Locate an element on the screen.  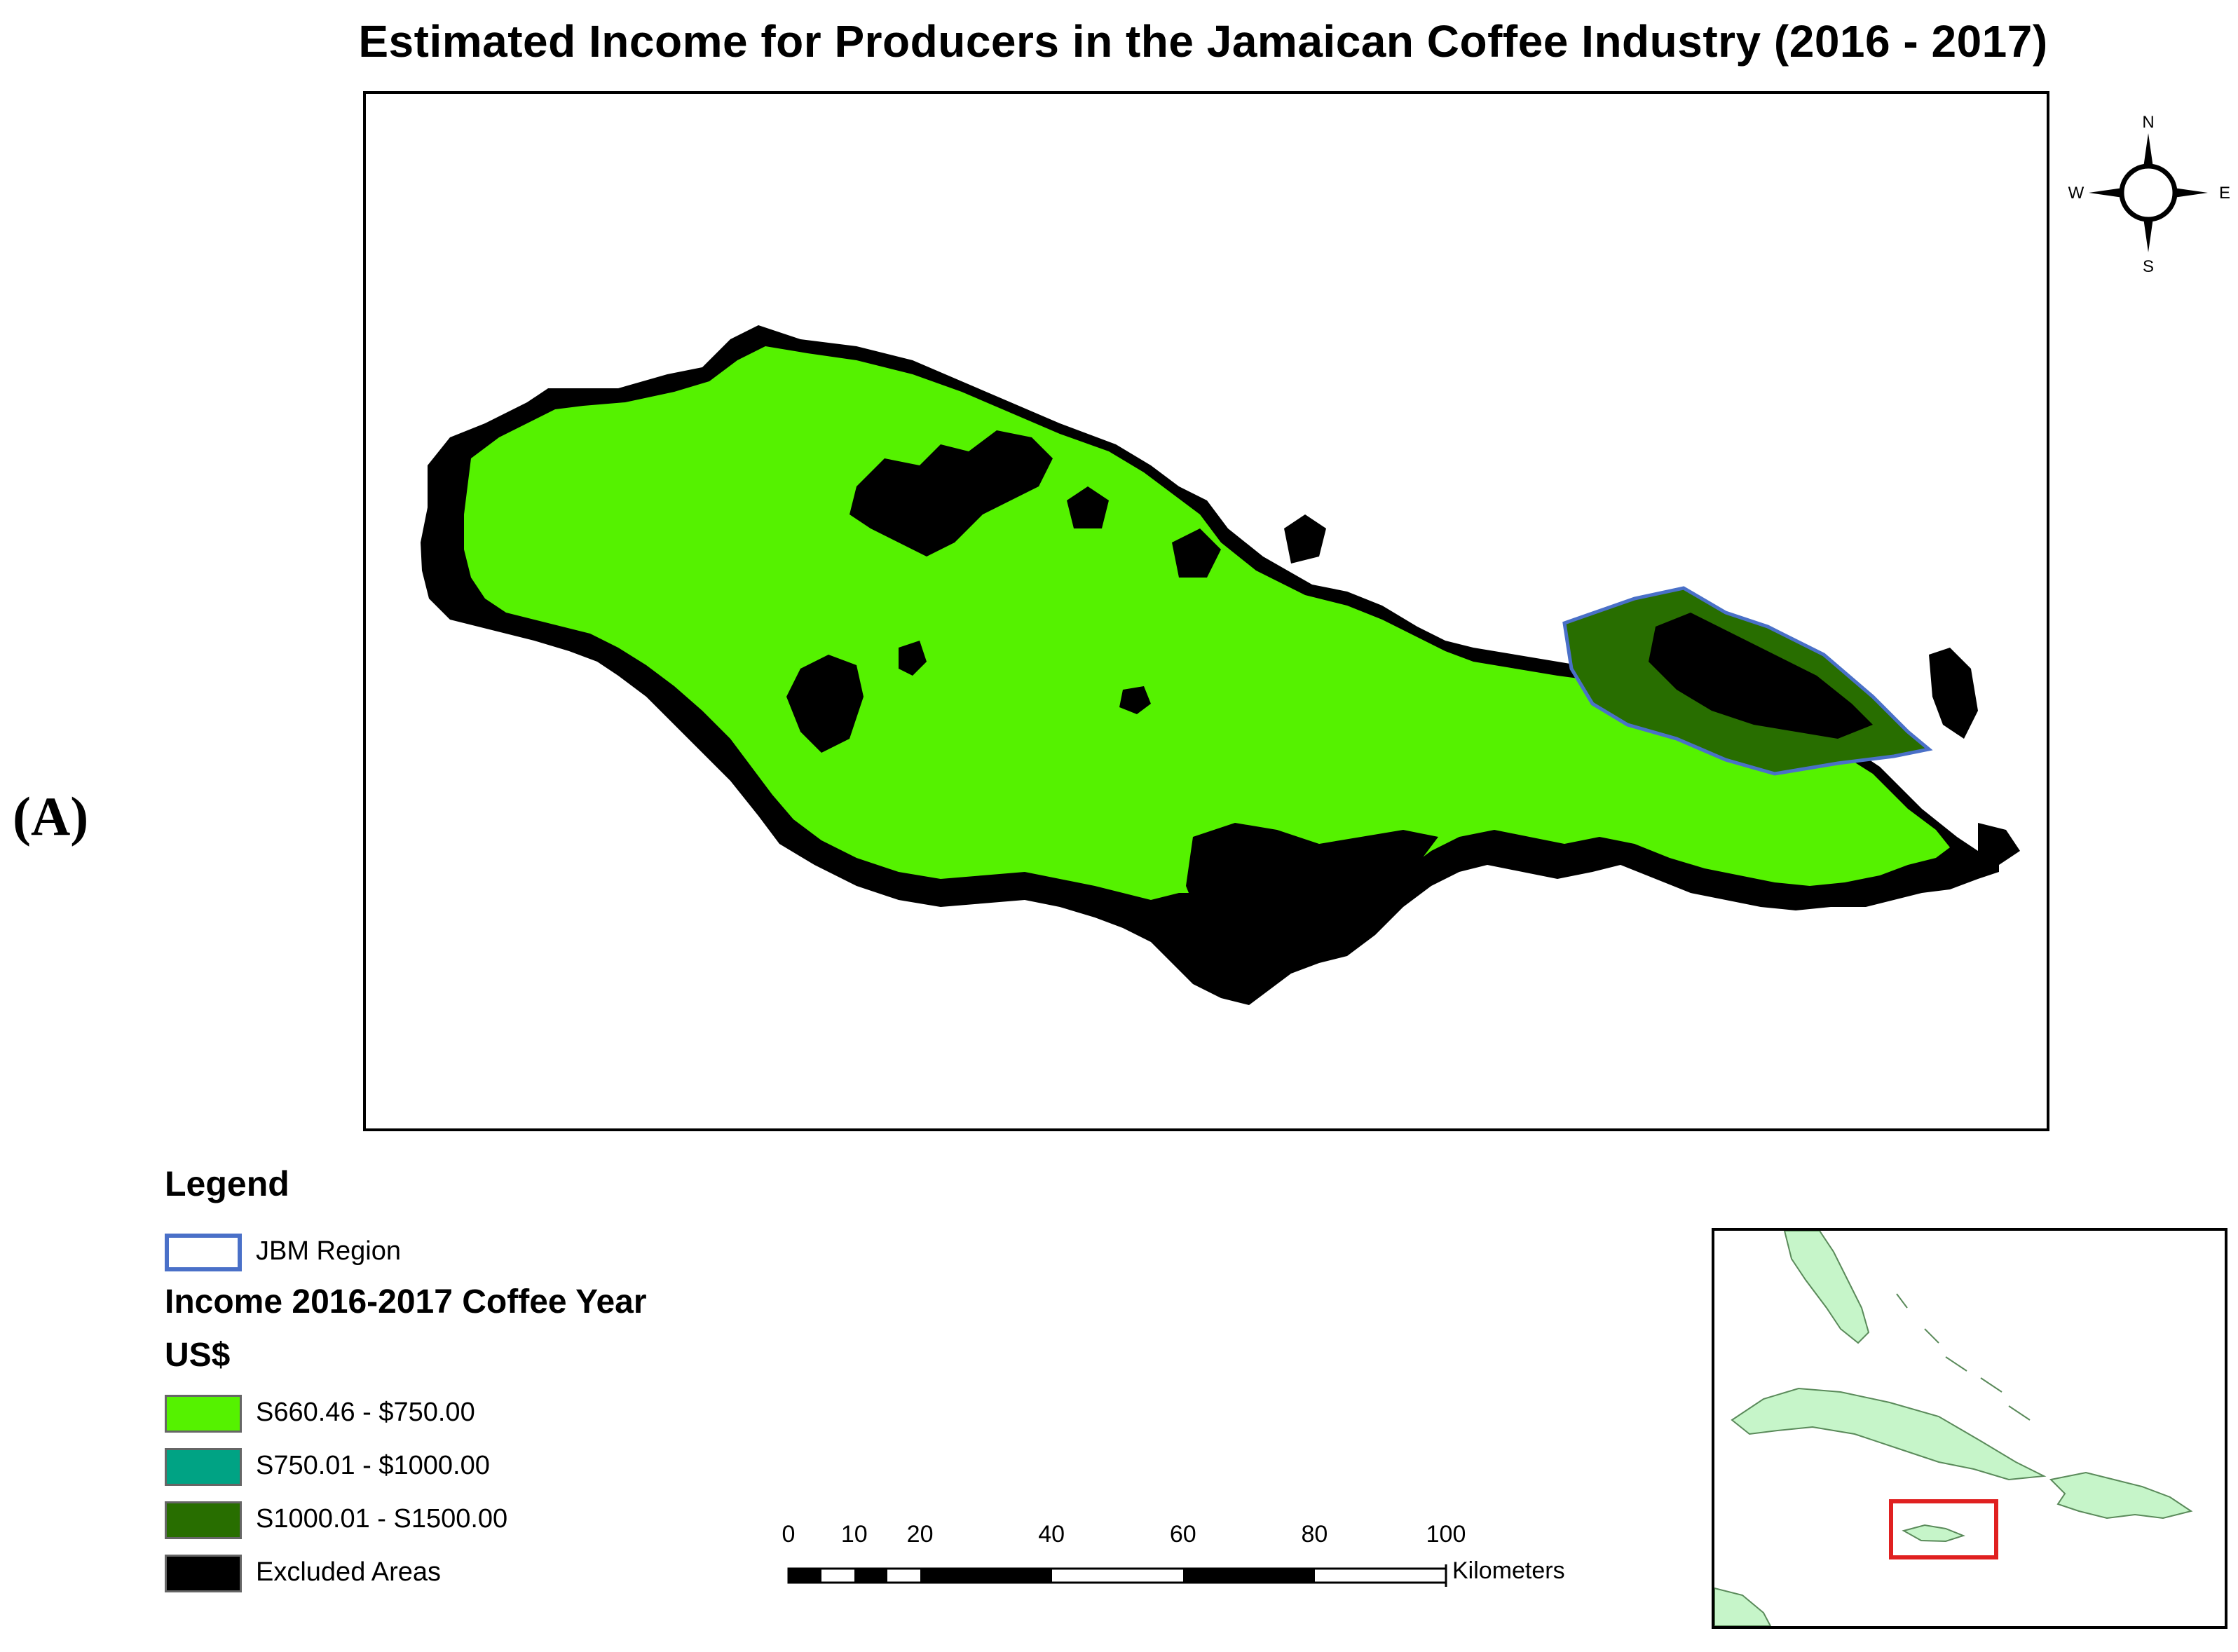
inset-map-graphic is located at coordinates (1953, 1428).